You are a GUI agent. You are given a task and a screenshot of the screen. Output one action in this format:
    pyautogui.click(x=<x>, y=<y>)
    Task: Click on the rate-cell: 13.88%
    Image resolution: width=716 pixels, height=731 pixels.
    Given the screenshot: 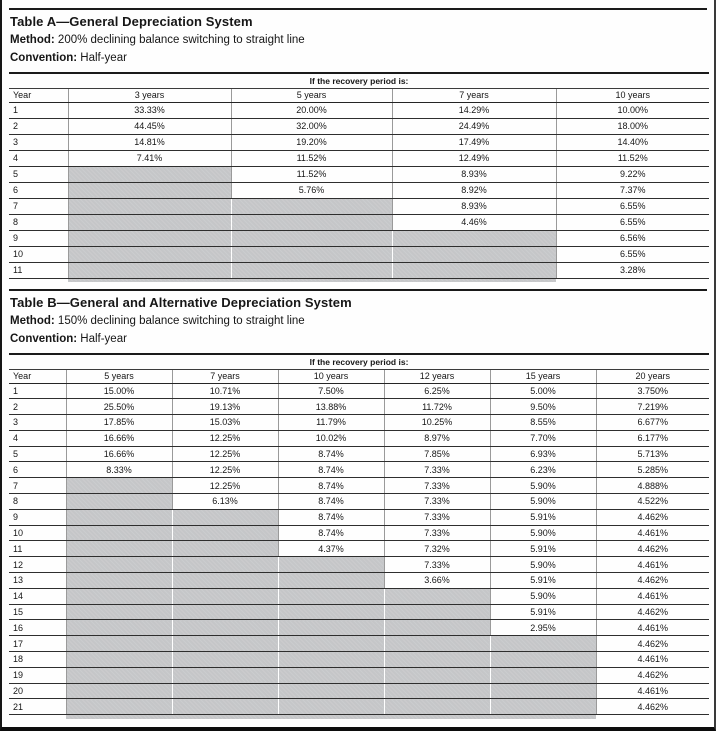 What is the action you would take?
    pyautogui.click(x=330, y=407)
    